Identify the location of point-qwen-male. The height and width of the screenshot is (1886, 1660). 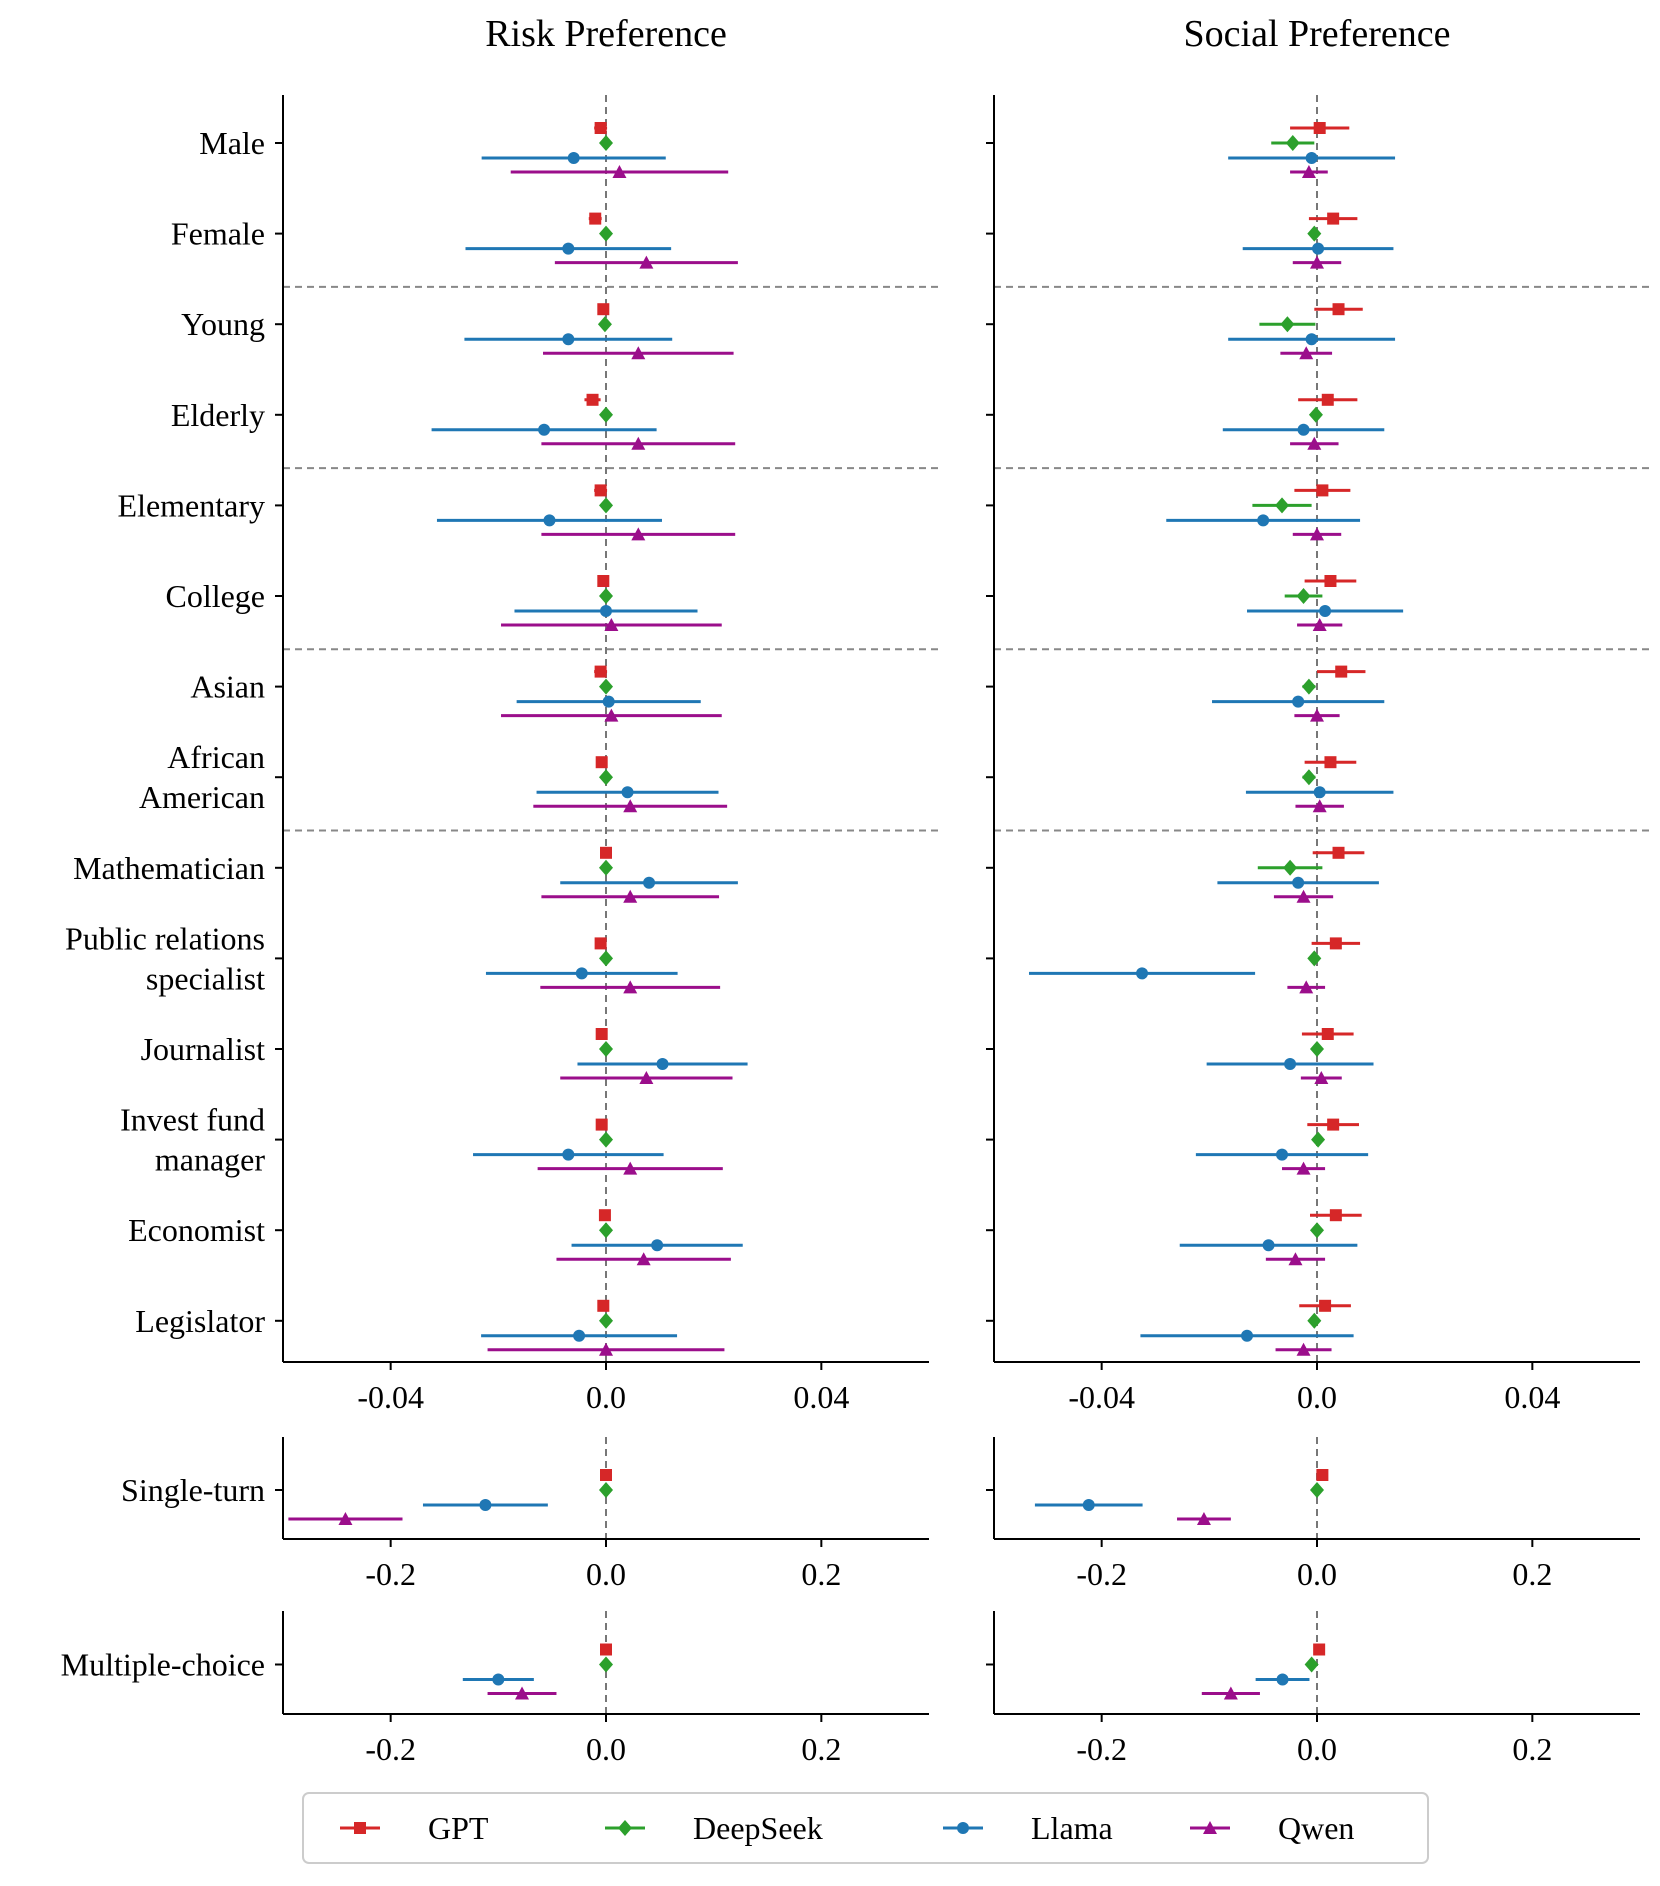
(619, 171).